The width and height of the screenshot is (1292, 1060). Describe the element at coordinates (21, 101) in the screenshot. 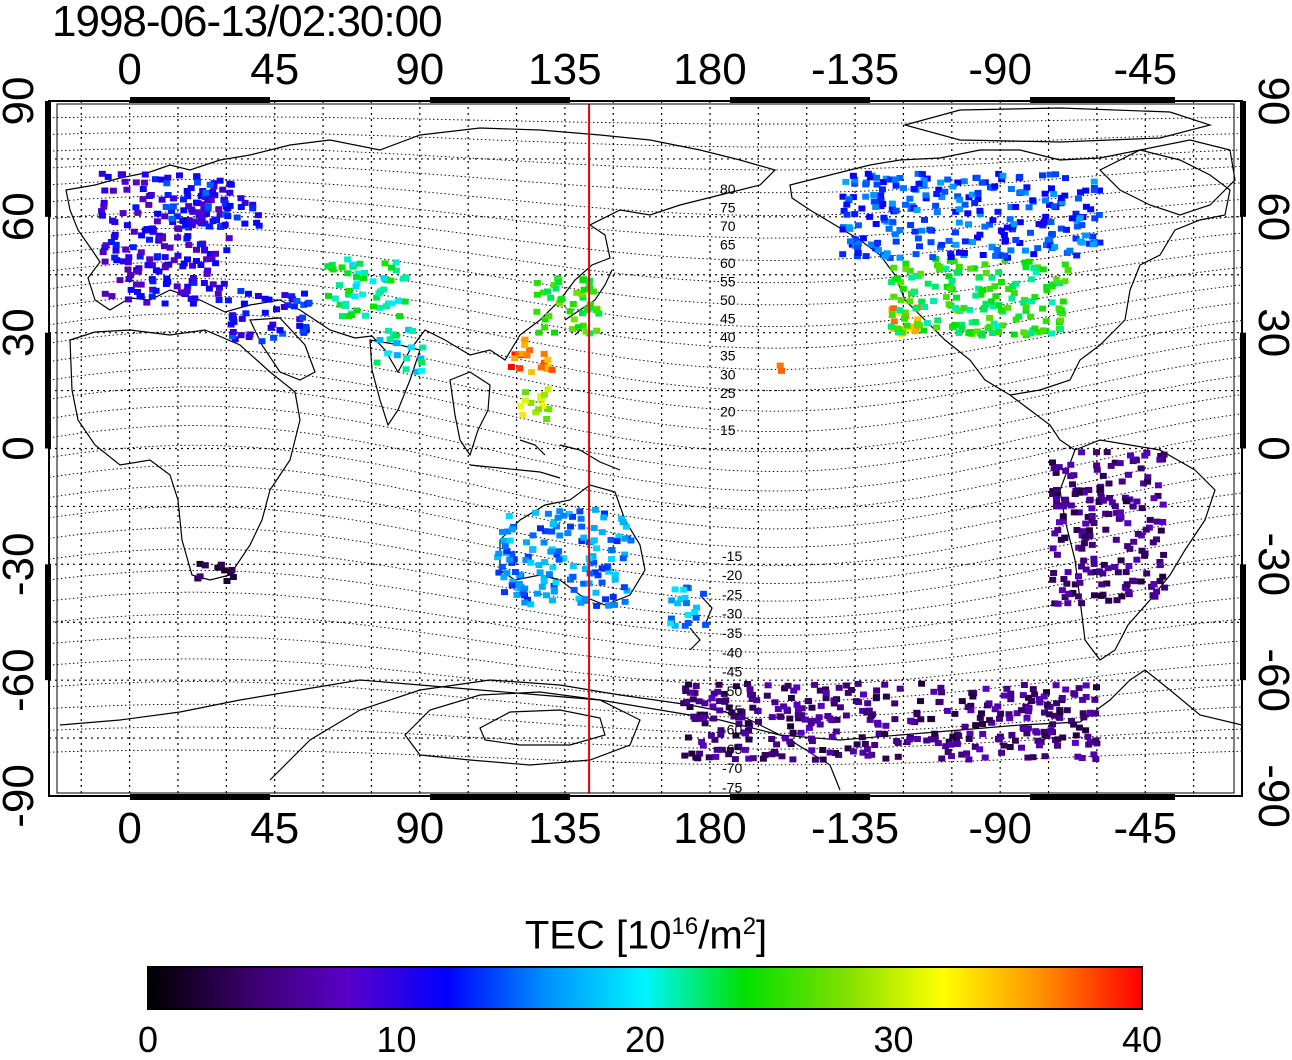

I see `lat-label-left: 90` at that location.